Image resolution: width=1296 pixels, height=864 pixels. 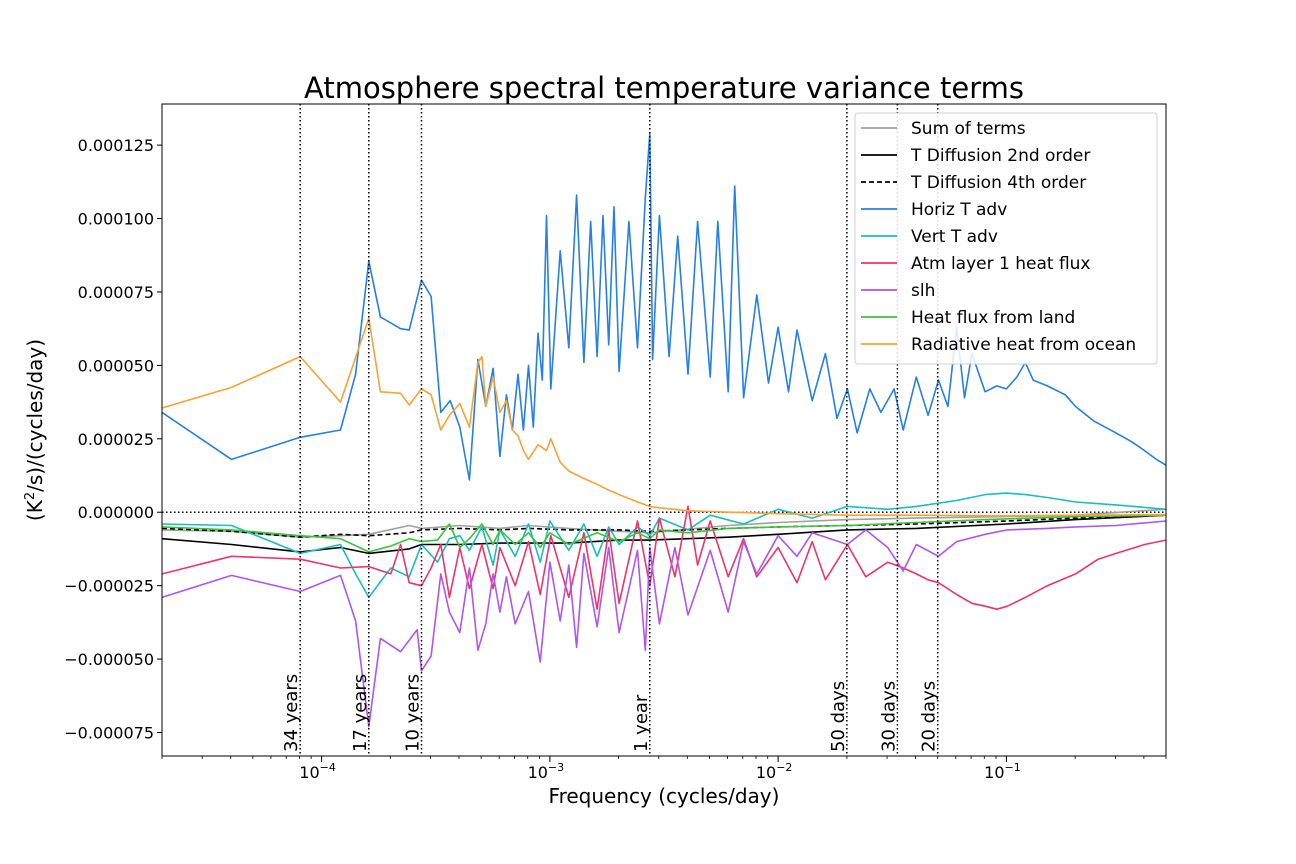 What do you see at coordinates (1023, 345) in the screenshot?
I see `legend-label-radiative-heat-from-ocean: Radiative heat from ocean` at bounding box center [1023, 345].